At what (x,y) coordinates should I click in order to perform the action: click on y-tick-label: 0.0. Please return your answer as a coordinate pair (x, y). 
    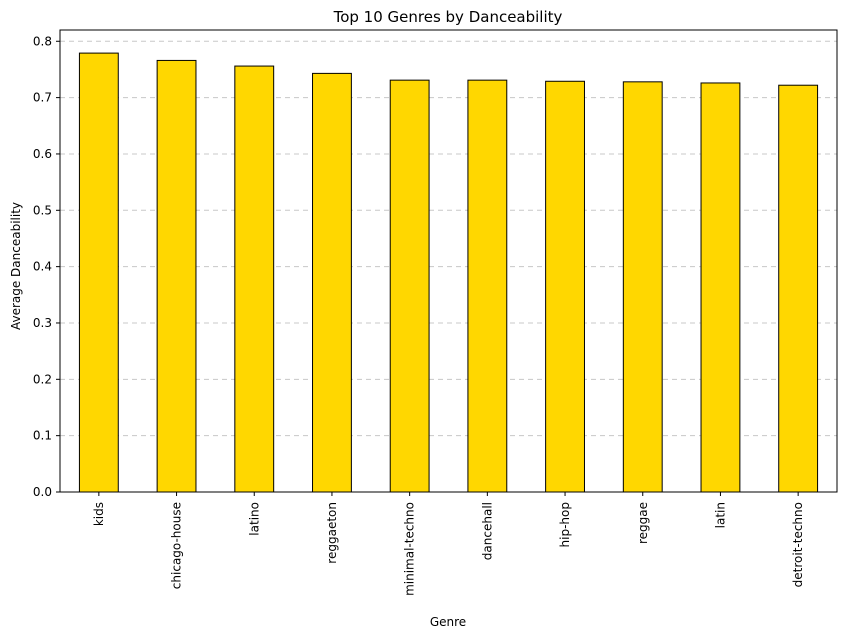
    Looking at the image, I should click on (42, 492).